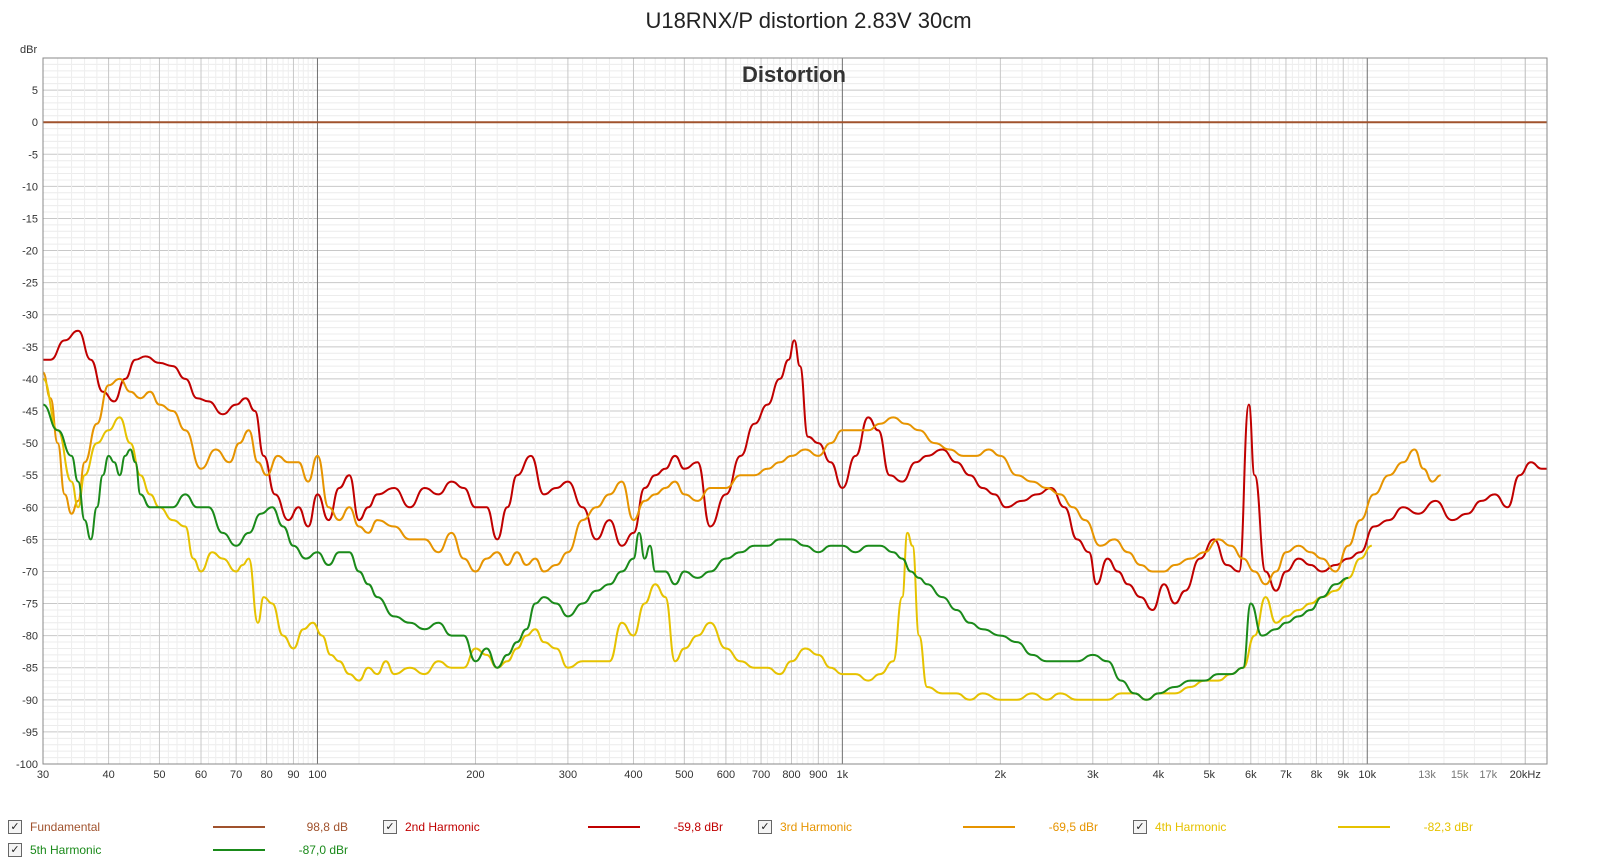 This screenshot has width=1617, height=863. I want to click on x-tick-label: 900, so click(818, 775).